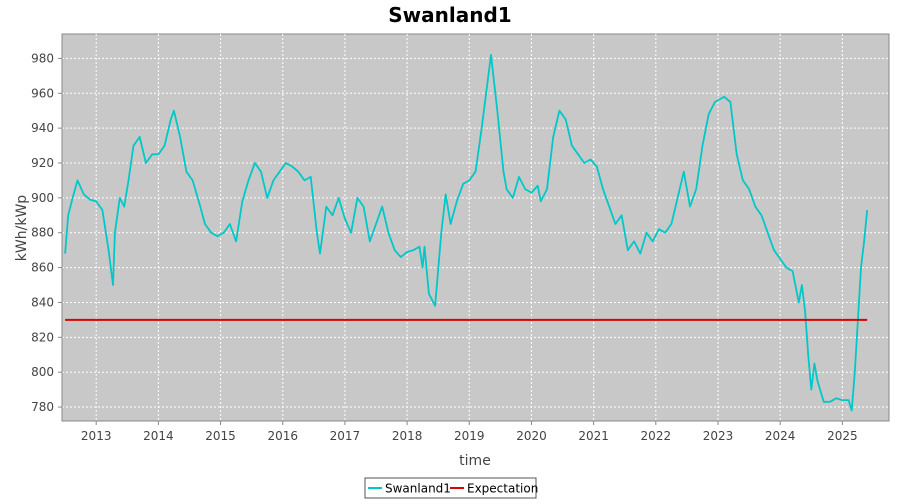  I want to click on x-tick-label: 2024, so click(780, 436).